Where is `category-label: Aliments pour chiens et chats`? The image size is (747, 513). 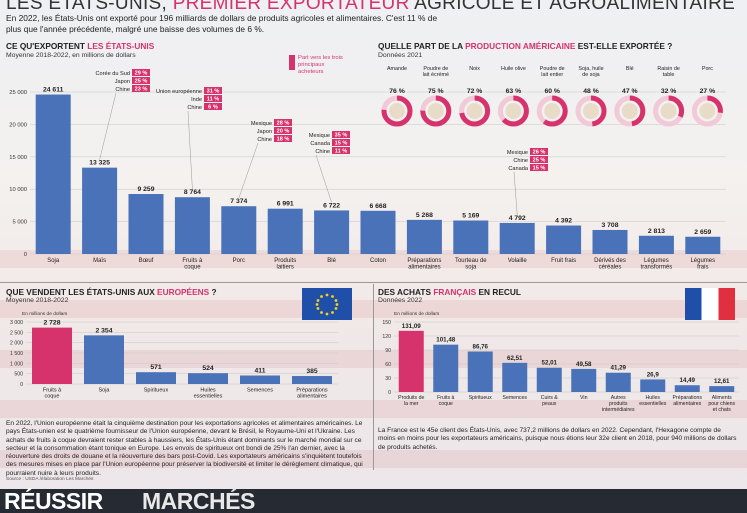
category-label: Aliments pour chiens et chats is located at coordinates (721, 404).